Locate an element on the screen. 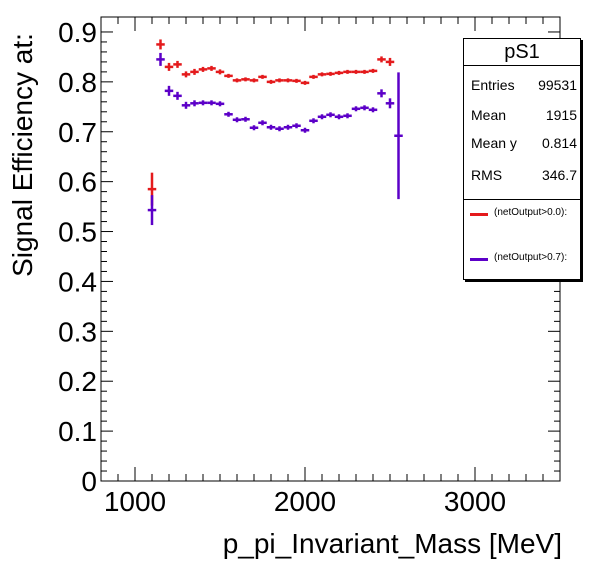 The width and height of the screenshot is (596, 572). stats-row-rms: RMS 346.7 is located at coordinates (522, 177).